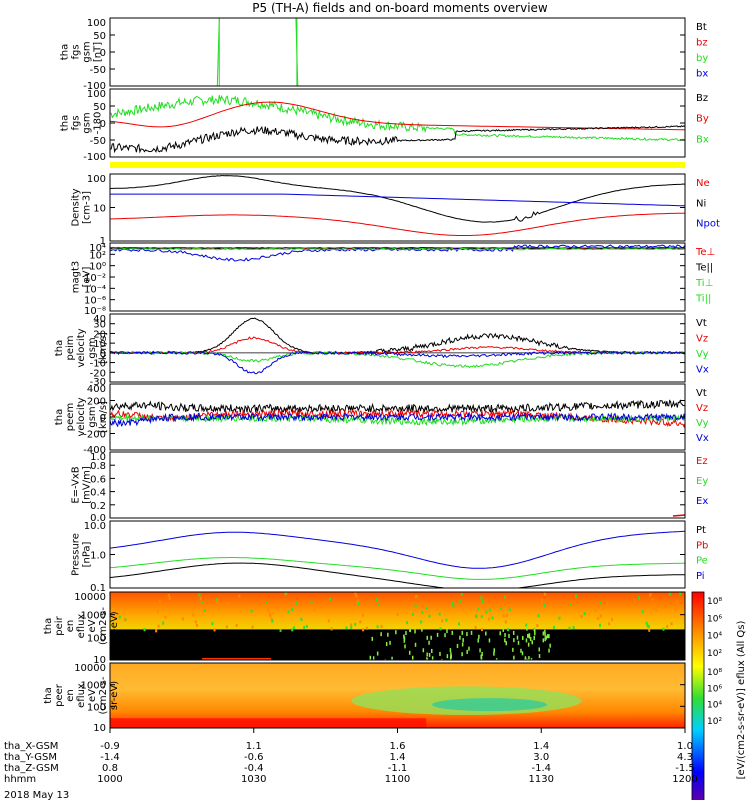 This screenshot has width=750, height=800. Describe the element at coordinates (702, 408) in the screenshot. I see `legend-vz: Vz` at that location.